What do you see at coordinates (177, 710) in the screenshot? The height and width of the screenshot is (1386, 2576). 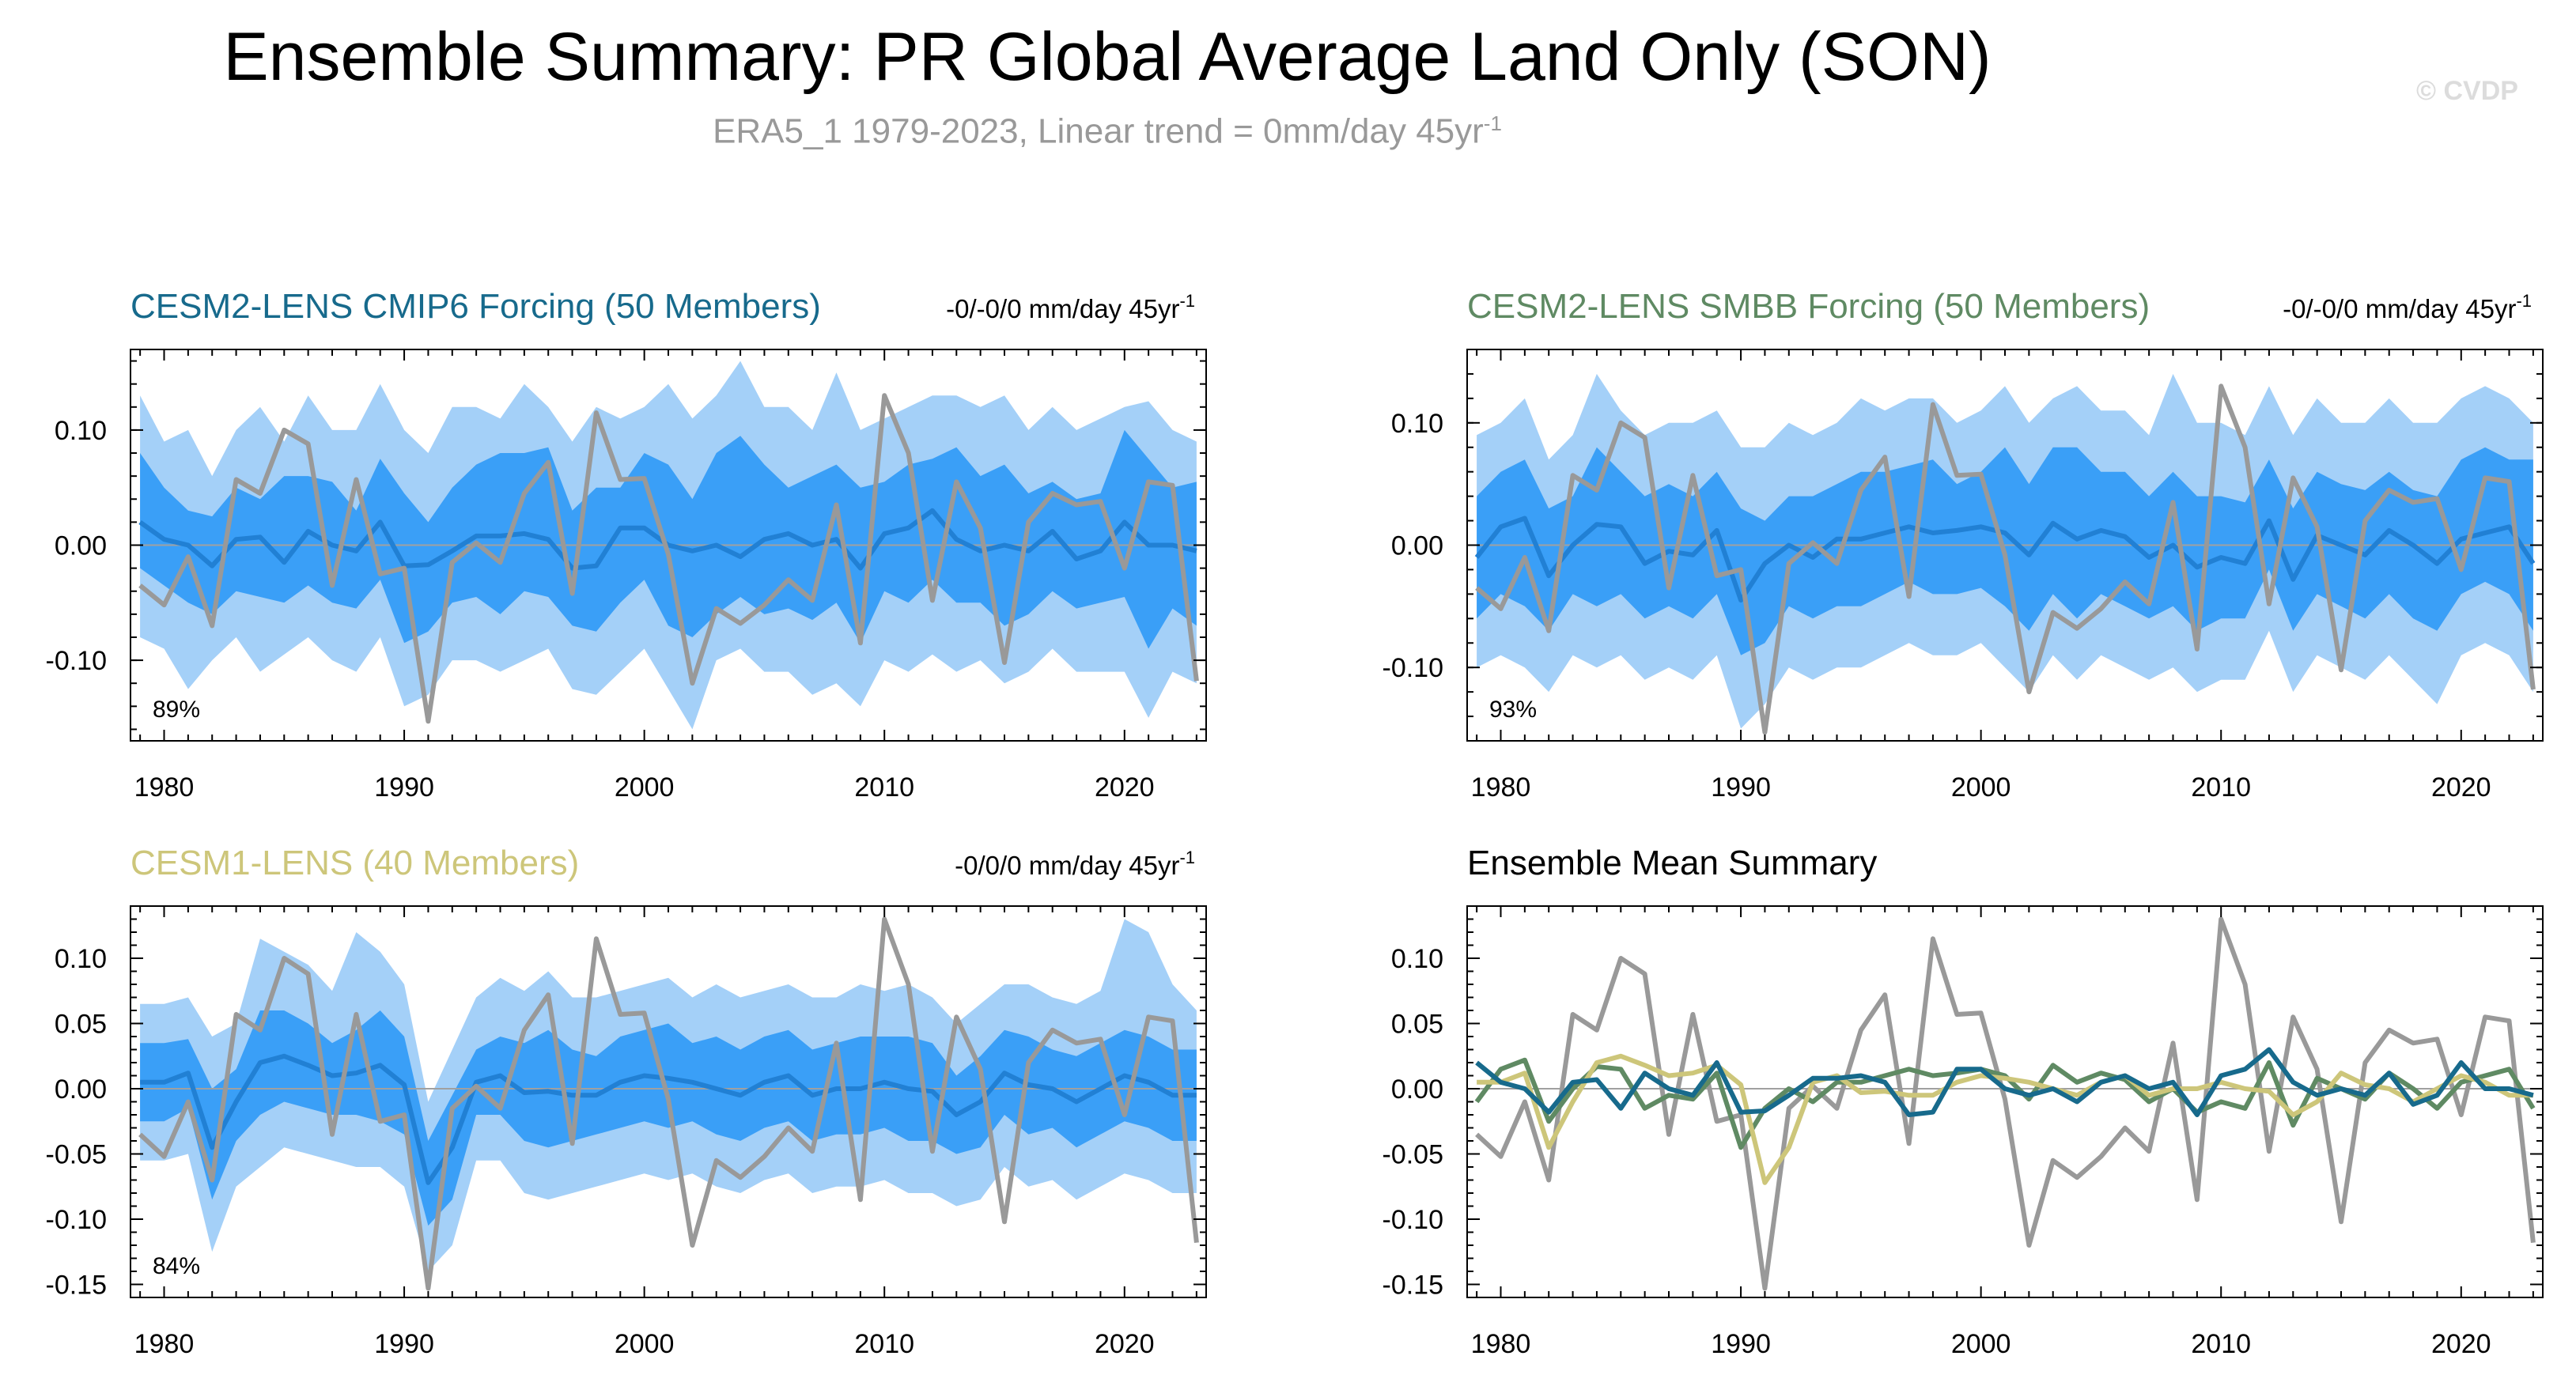 I see `percent-label: 89%` at bounding box center [177, 710].